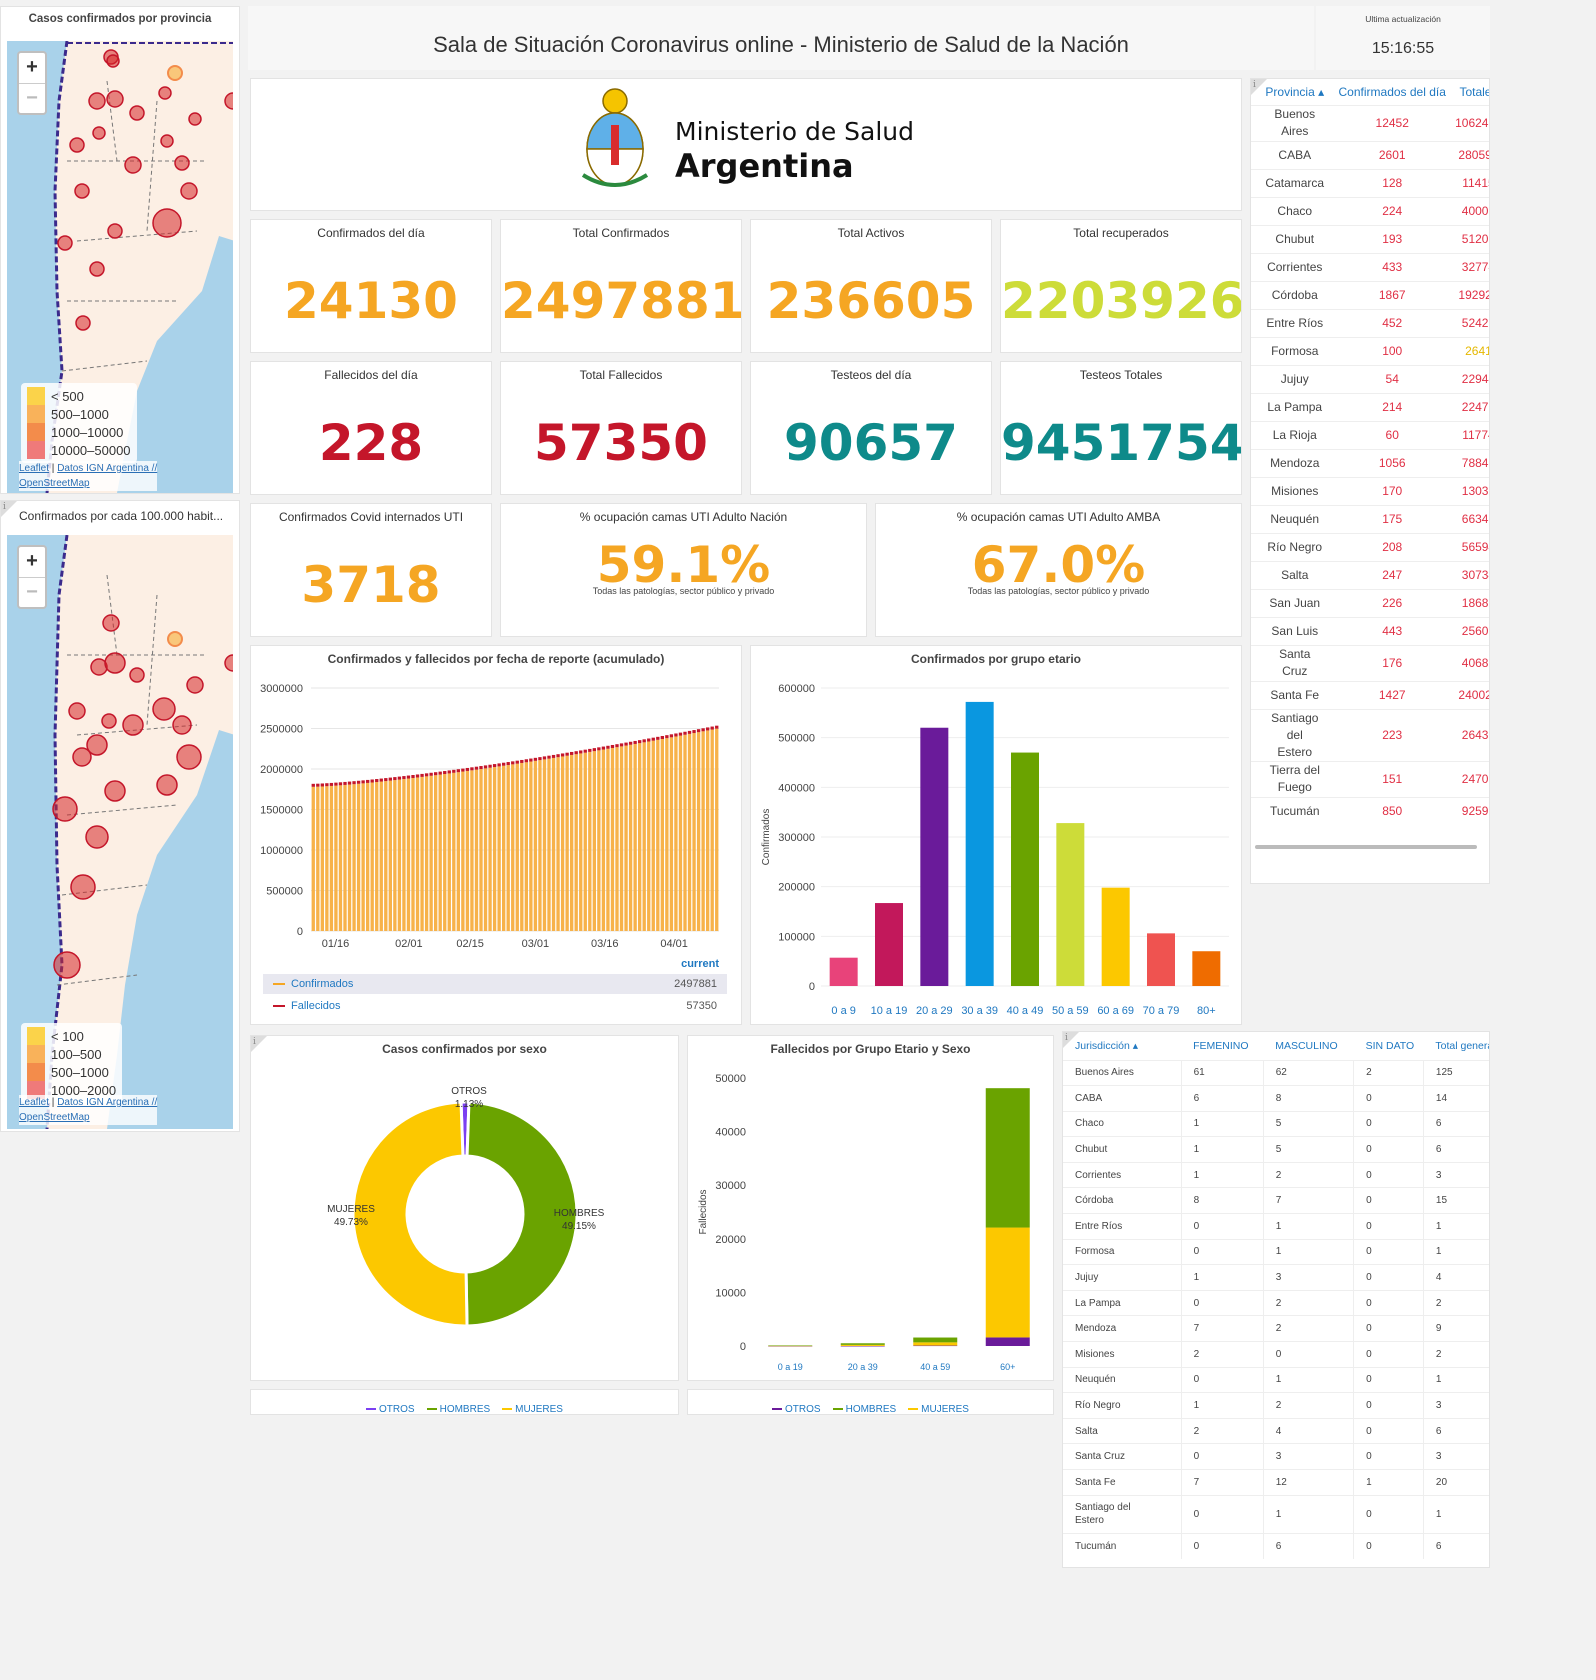  What do you see at coordinates (32, 67) in the screenshot?
I see `map1-zoom-in-button: +` at bounding box center [32, 67].